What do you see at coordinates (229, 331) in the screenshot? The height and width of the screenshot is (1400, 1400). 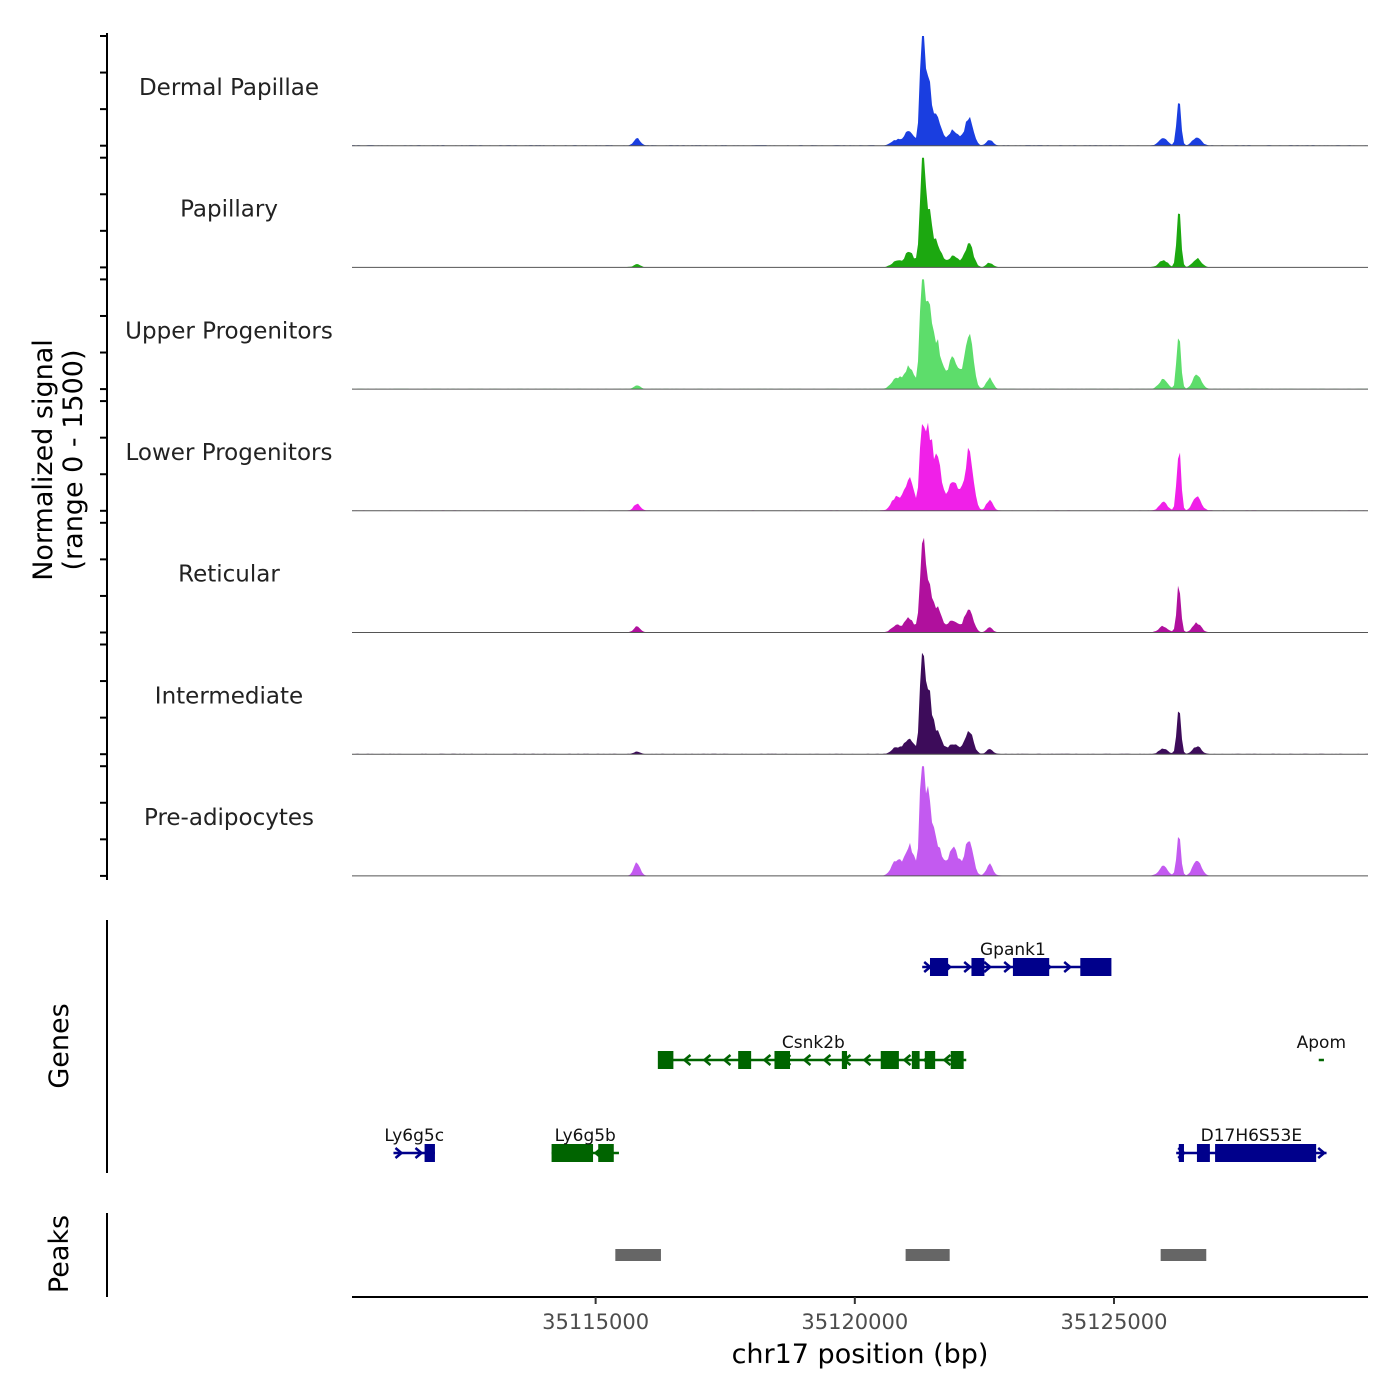 I see `track-label-upper-progenitors: Upper Progenitors` at bounding box center [229, 331].